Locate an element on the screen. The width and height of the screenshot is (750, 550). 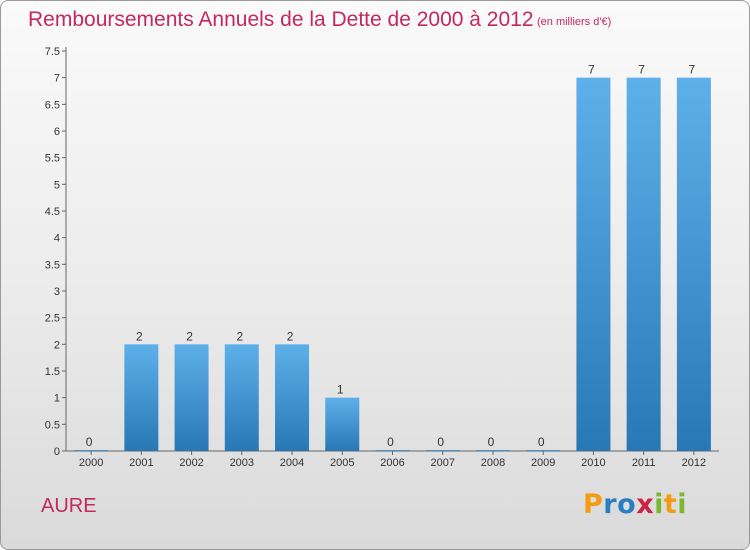
data-label-2001: 2 is located at coordinates (139, 336).